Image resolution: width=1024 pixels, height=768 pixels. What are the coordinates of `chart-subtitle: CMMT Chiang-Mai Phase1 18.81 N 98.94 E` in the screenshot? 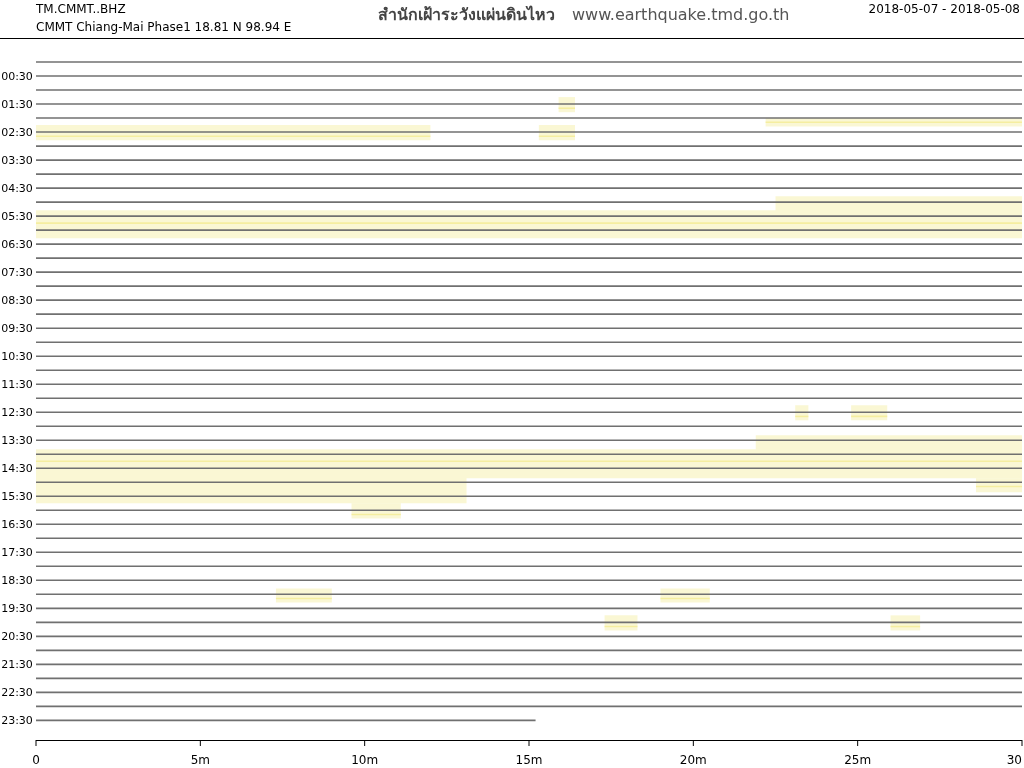 It's located at (164, 27).